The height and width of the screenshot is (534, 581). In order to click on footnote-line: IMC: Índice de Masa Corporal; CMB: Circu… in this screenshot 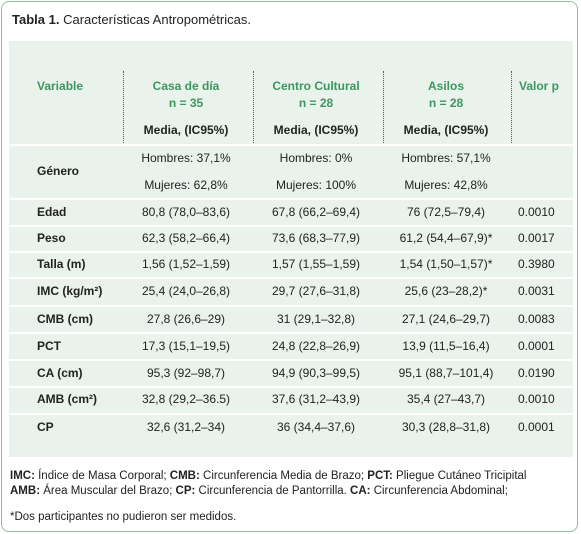, I will do `click(268, 476)`.